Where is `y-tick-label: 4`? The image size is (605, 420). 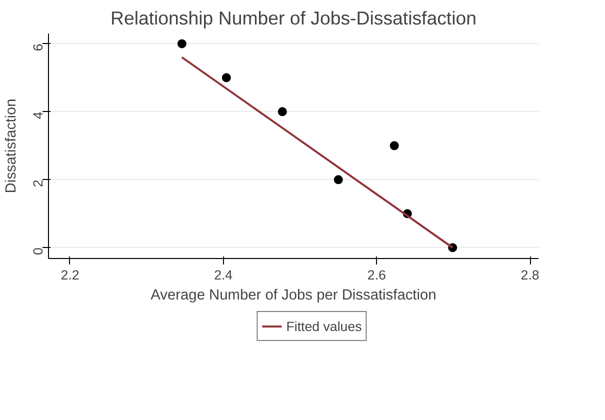
y-tick-label: 4 is located at coordinates (38, 115).